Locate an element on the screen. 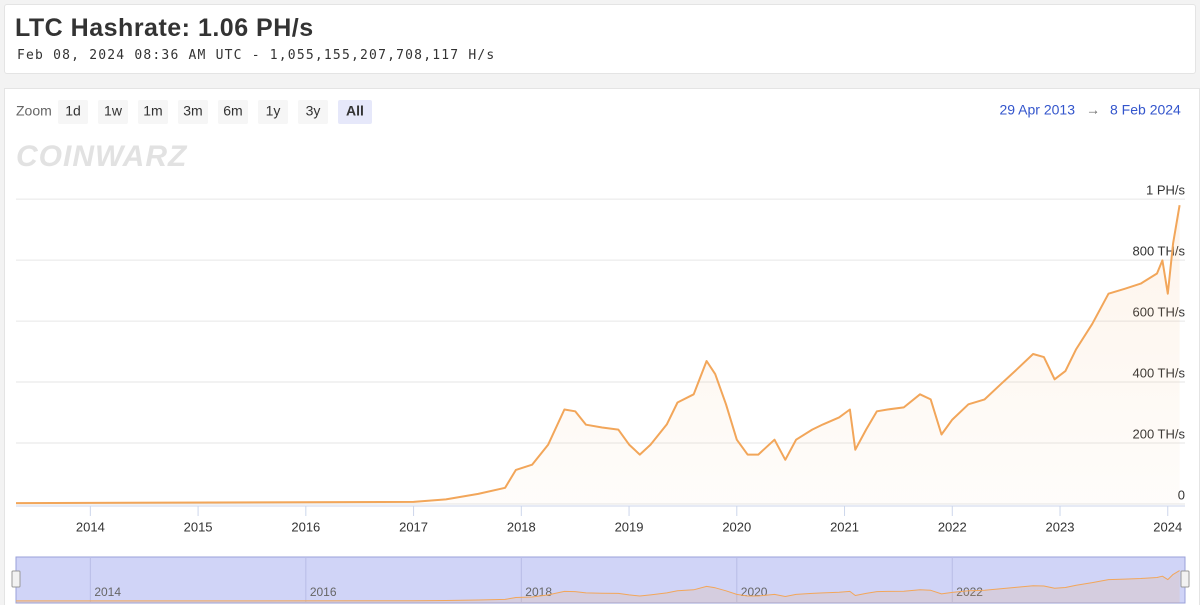 Image resolution: width=1200 pixels, height=605 pixels. zoom-button-label: 3m is located at coordinates (192, 111).